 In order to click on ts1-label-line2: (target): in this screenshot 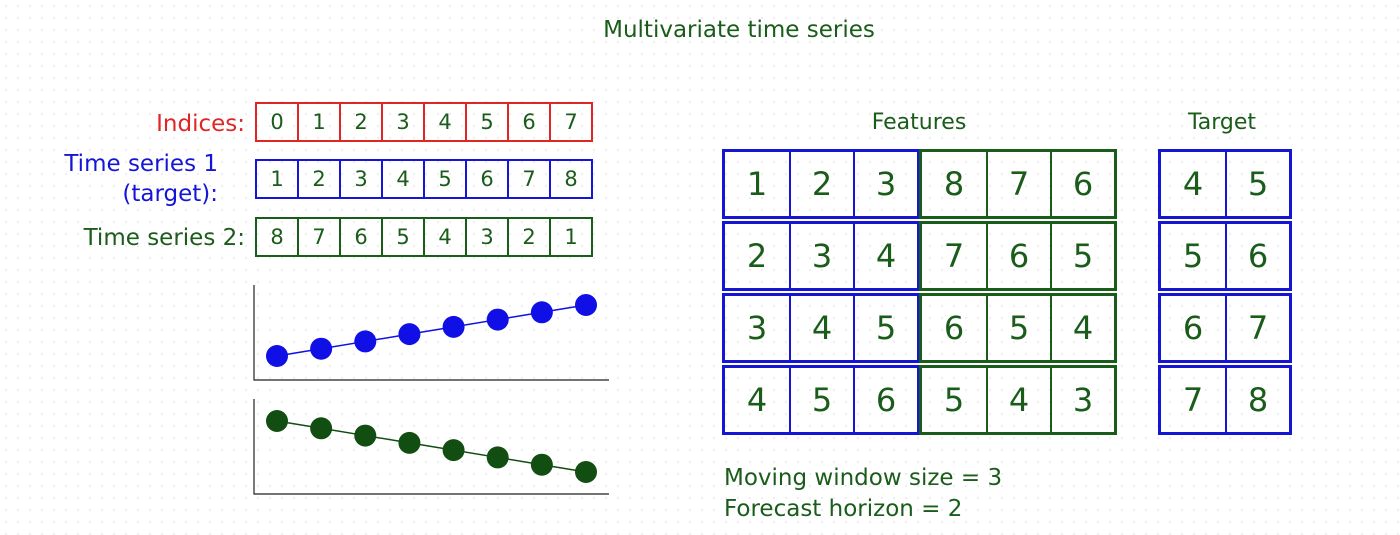, I will do `click(170, 194)`.